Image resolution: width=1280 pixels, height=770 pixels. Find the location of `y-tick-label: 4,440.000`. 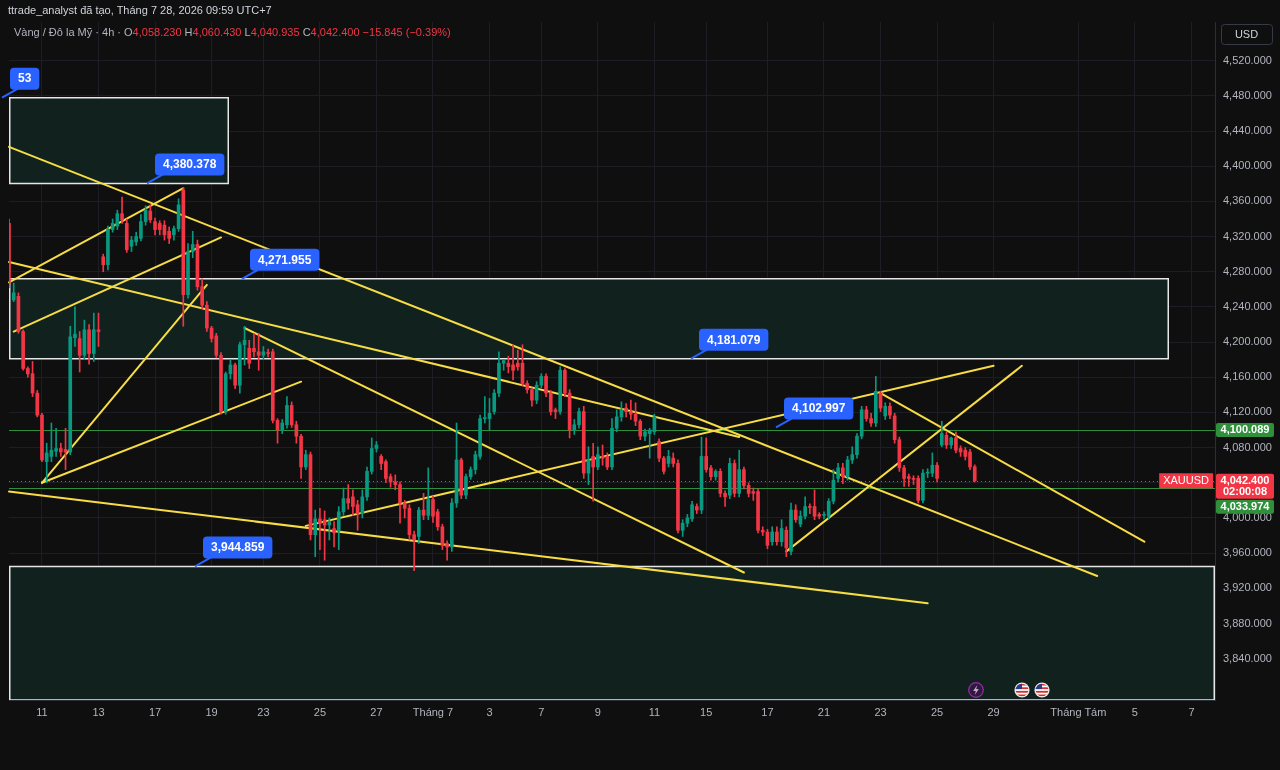

y-tick-label: 4,440.000 is located at coordinates (1247, 130).